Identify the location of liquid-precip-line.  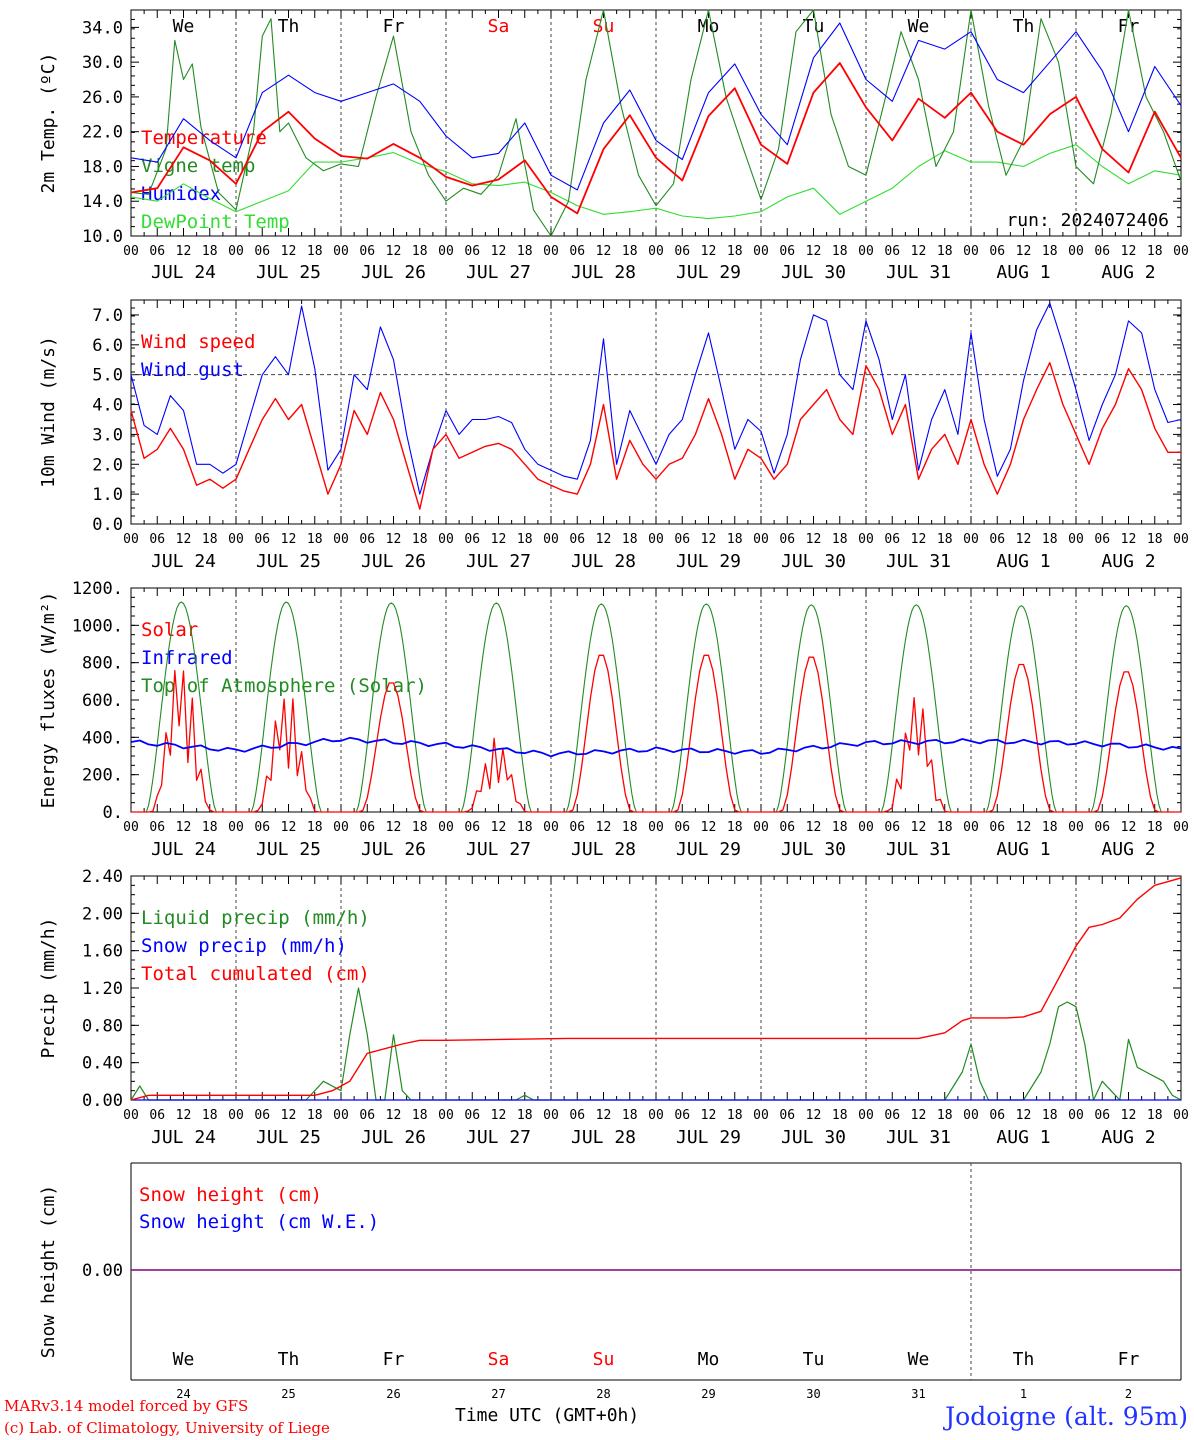
(656, 1044).